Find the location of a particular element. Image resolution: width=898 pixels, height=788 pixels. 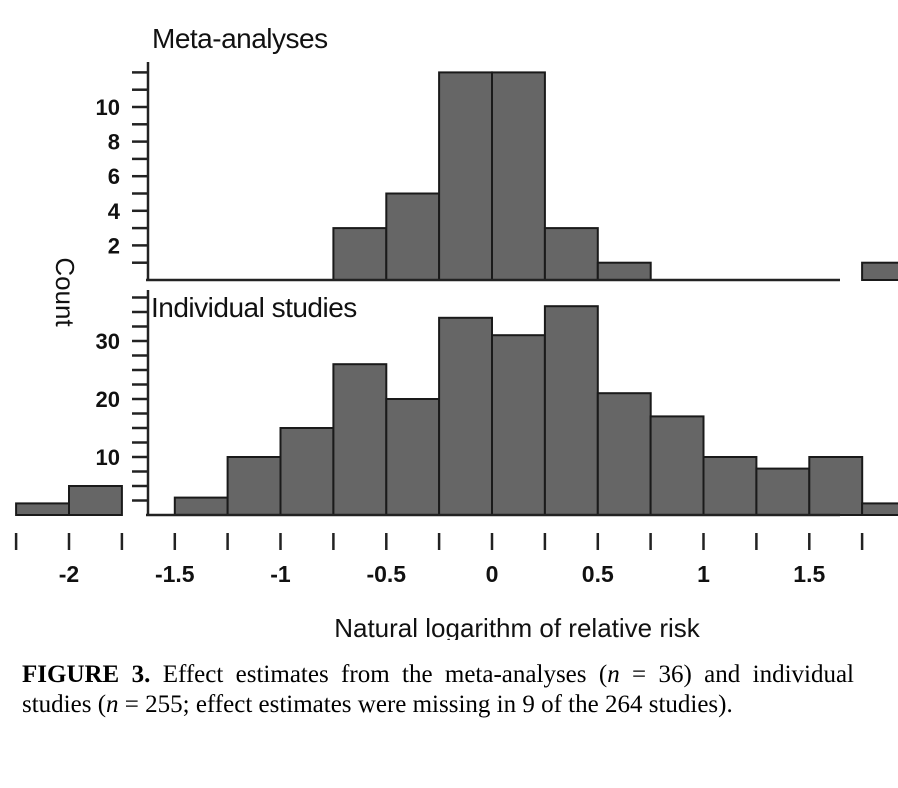

x-tick-label: -0.5 is located at coordinates (386, 574).